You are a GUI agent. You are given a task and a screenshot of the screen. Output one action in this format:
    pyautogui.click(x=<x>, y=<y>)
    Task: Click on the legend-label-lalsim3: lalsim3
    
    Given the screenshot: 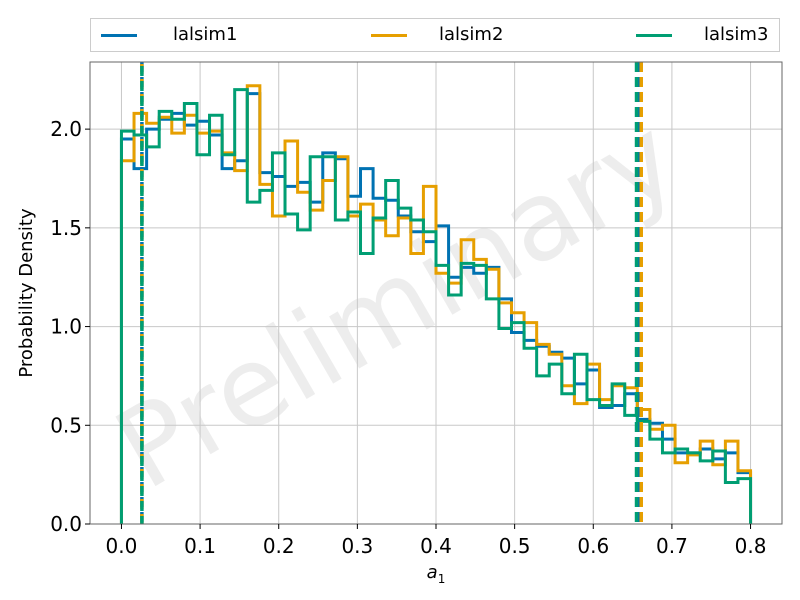 What is the action you would take?
    pyautogui.click(x=736, y=34)
    